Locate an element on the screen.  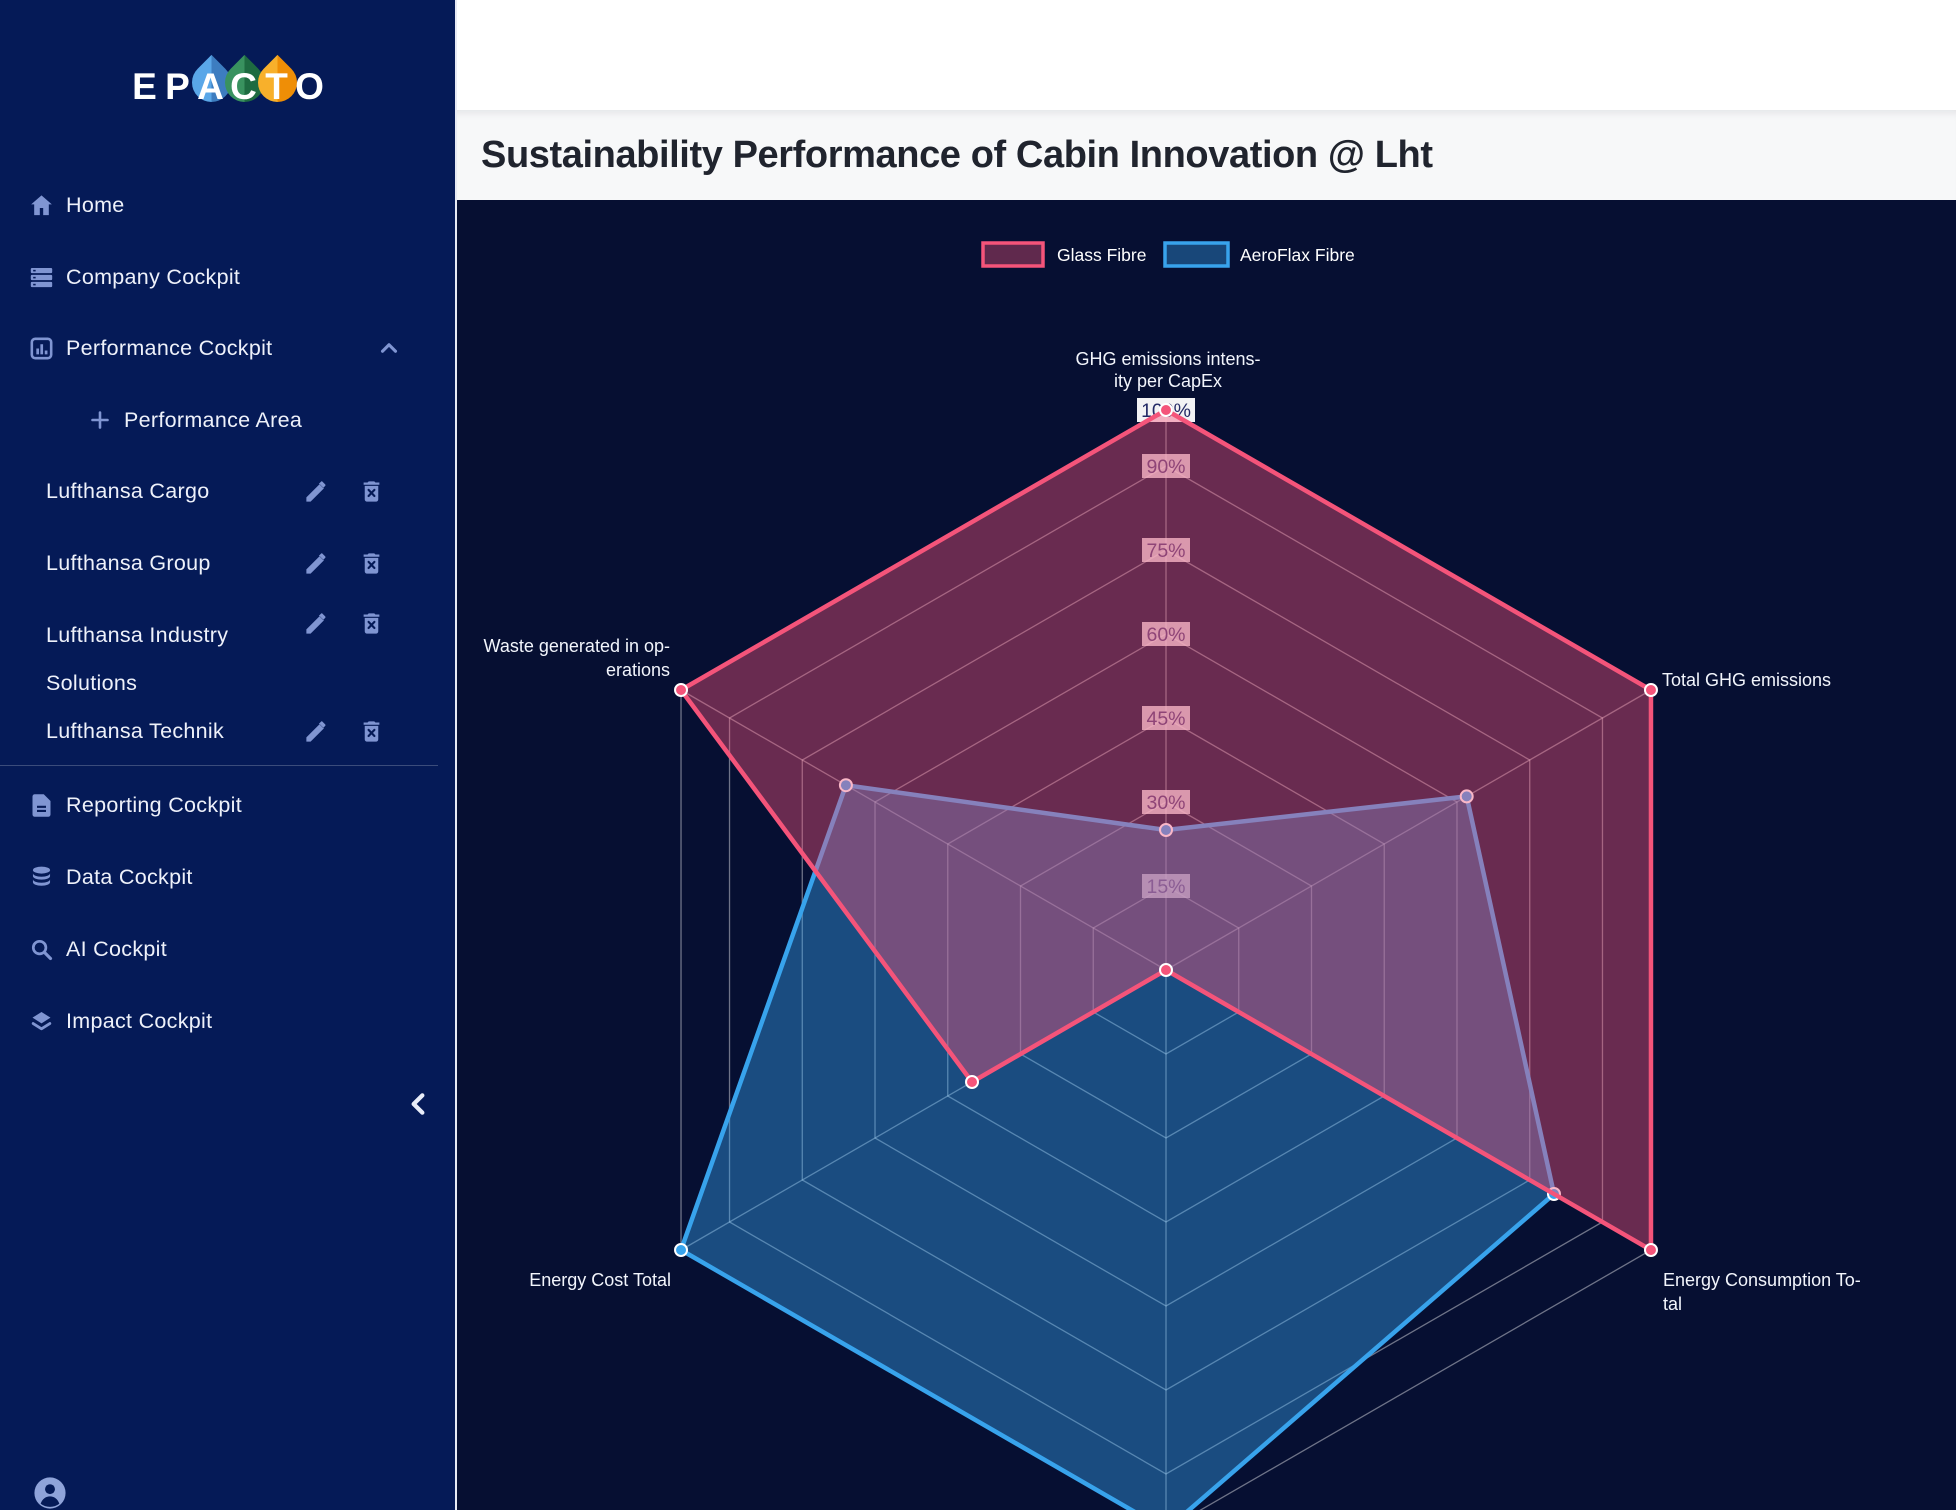
tick-label: 30% is located at coordinates (1165, 803).